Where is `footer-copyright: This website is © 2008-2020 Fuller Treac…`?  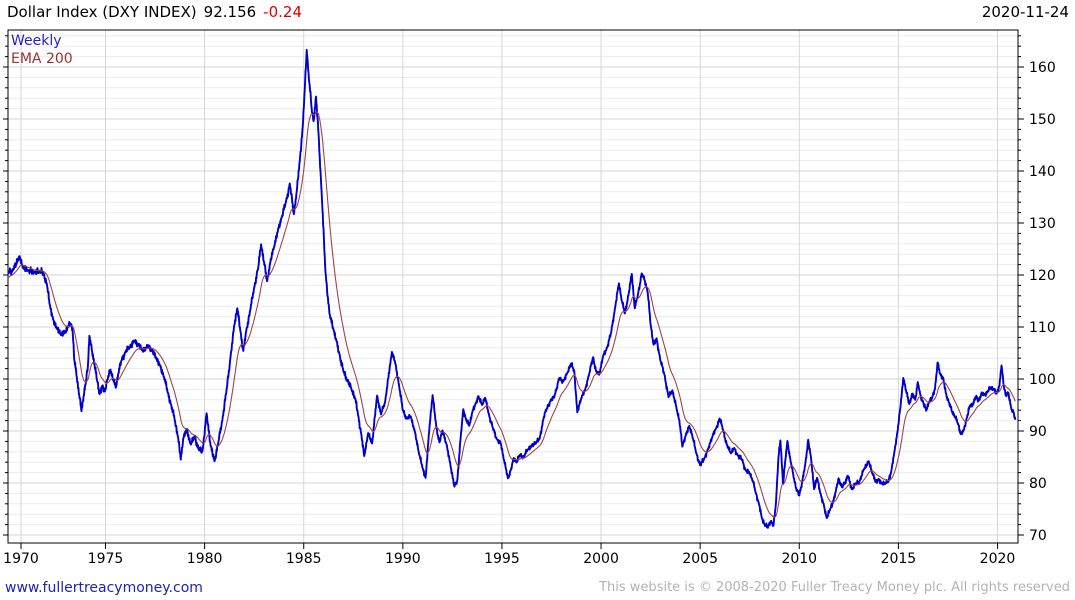
footer-copyright: This website is © 2008-2020 Fuller Treac… is located at coordinates (834, 587).